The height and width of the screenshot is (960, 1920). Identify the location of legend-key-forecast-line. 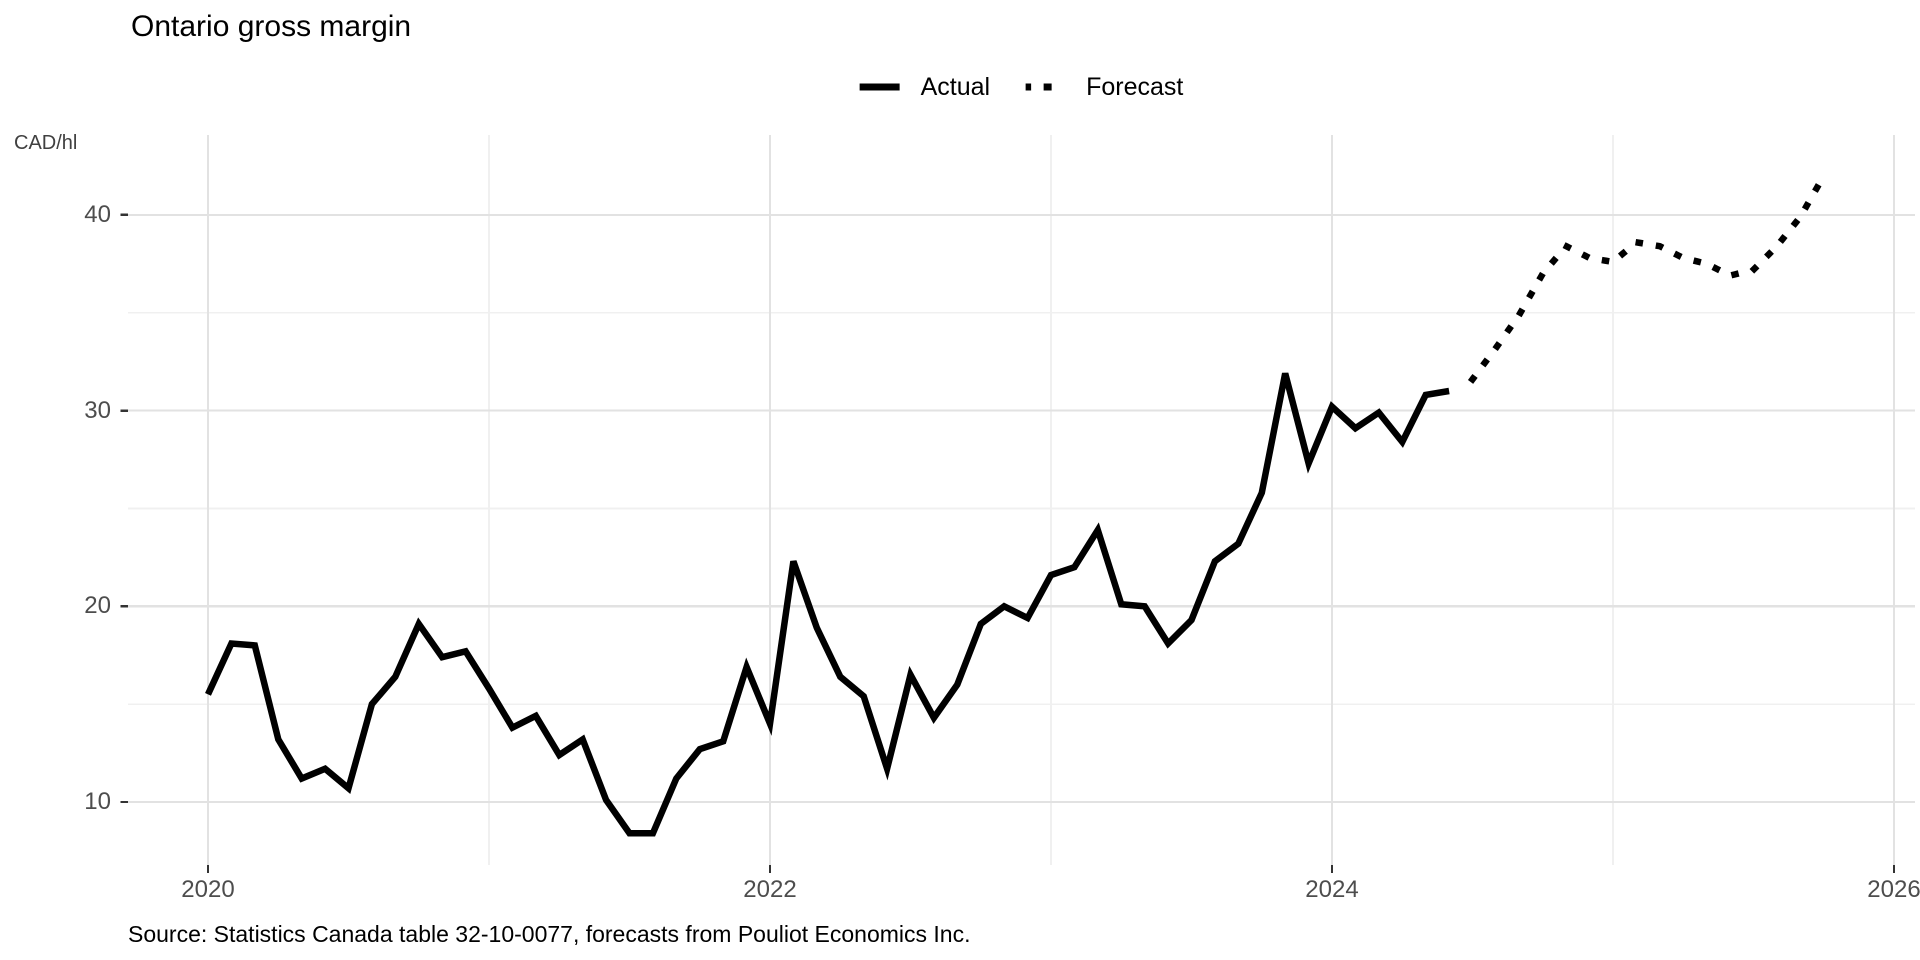
(1047, 87).